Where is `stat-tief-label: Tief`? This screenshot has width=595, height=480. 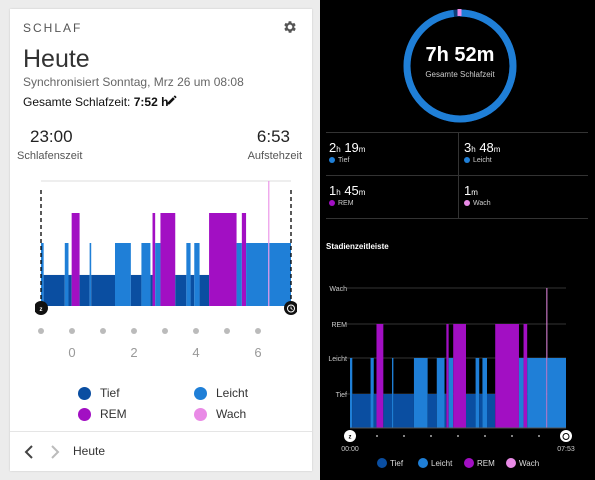 stat-tief-label: Tief is located at coordinates (344, 160).